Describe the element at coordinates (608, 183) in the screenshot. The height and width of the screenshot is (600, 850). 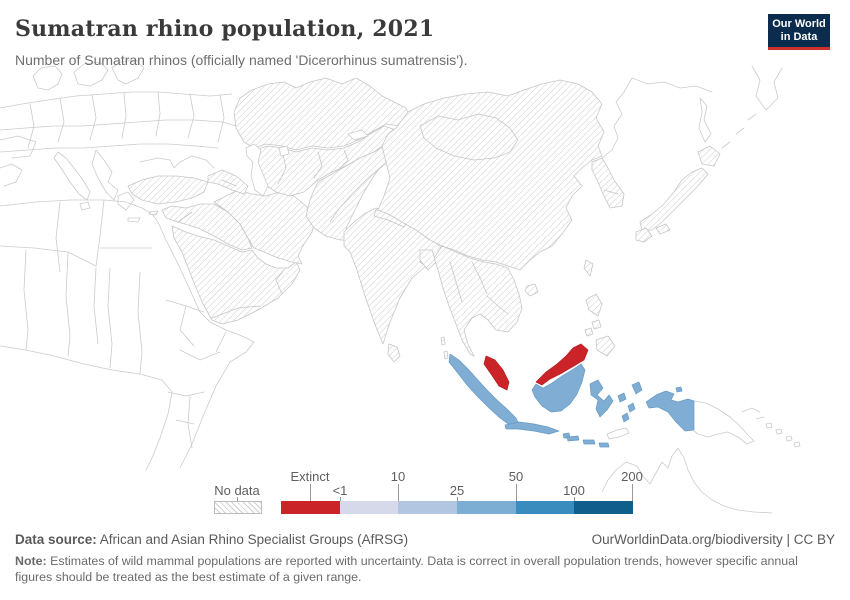
I see `map-region-korea` at that location.